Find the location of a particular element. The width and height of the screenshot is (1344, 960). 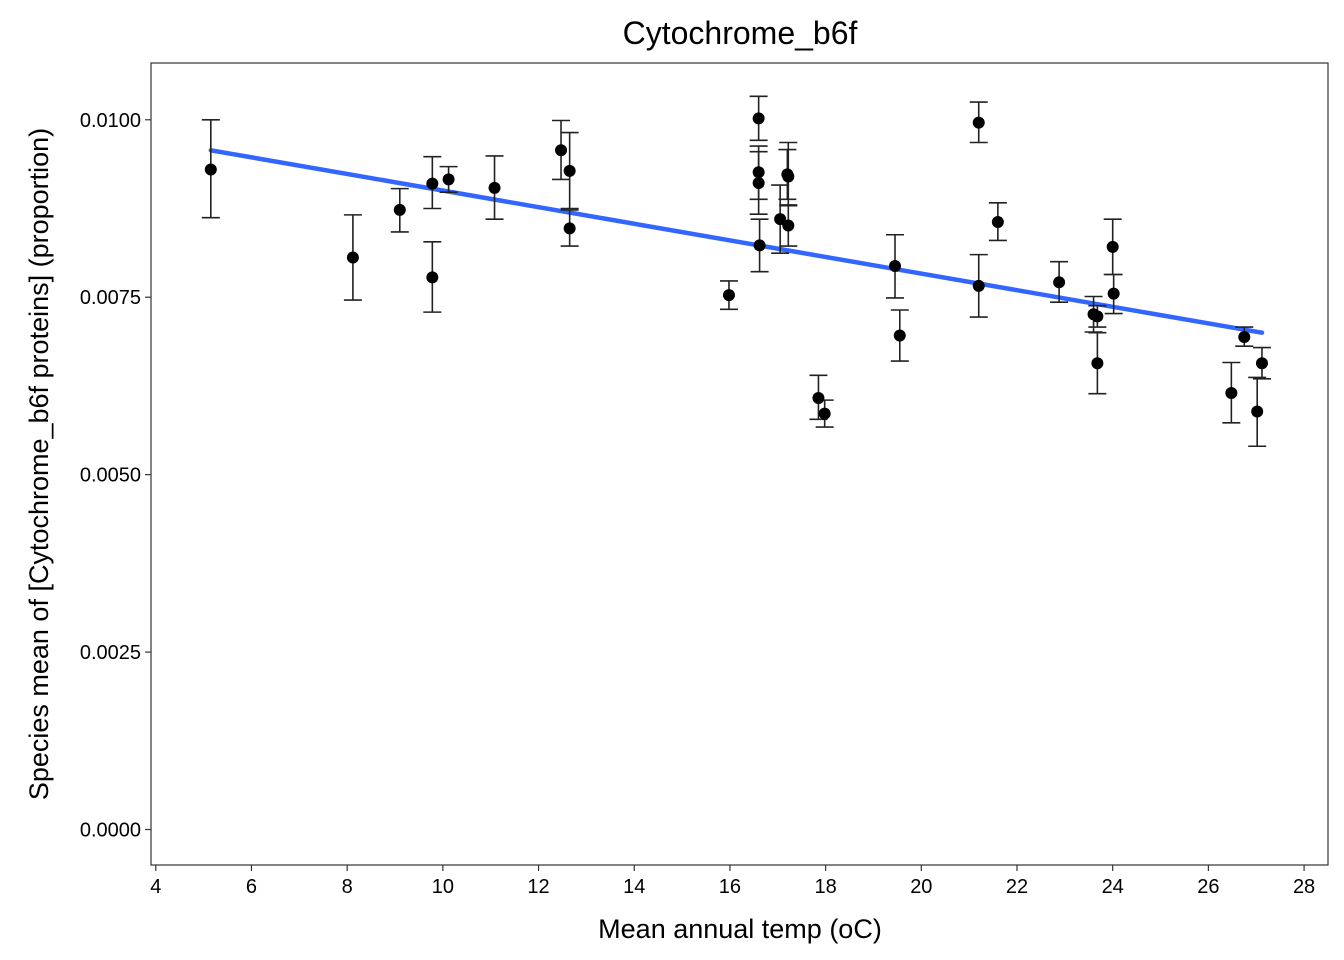

x-tick-label: 8 is located at coordinates (347, 887).